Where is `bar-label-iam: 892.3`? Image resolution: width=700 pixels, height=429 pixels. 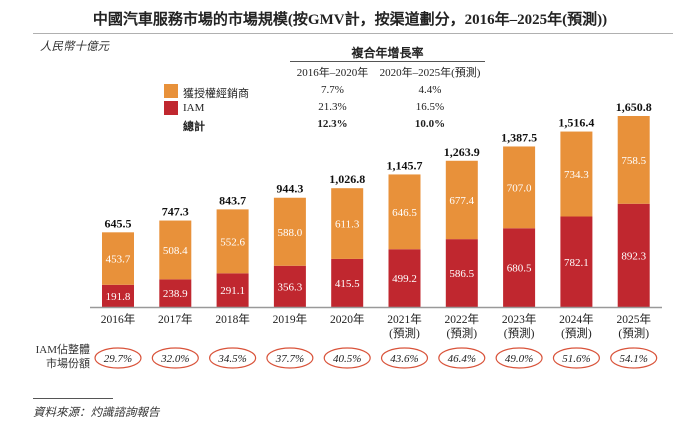 bar-label-iam: 892.3 is located at coordinates (633, 256).